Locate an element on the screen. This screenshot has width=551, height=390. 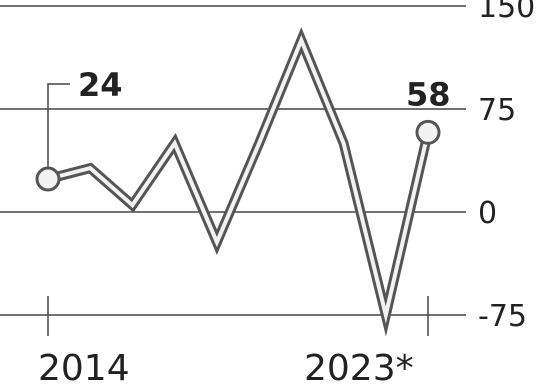
data-label-end: 58 is located at coordinates (428, 94).